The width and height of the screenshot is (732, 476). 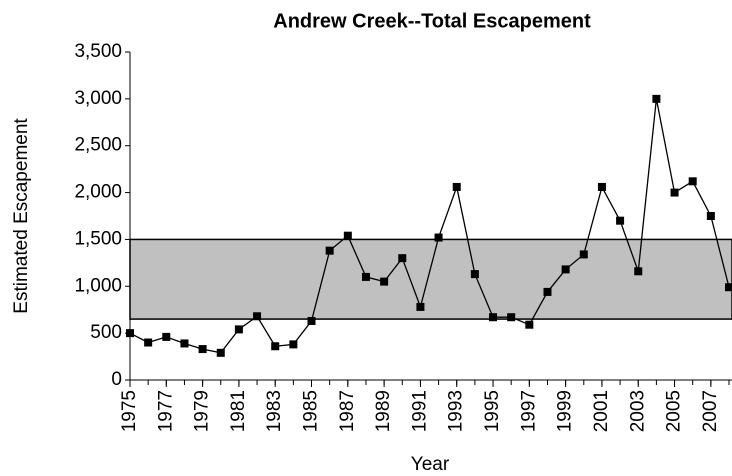 What do you see at coordinates (311, 411) in the screenshot?
I see `x-tick-label: 1985` at bounding box center [311, 411].